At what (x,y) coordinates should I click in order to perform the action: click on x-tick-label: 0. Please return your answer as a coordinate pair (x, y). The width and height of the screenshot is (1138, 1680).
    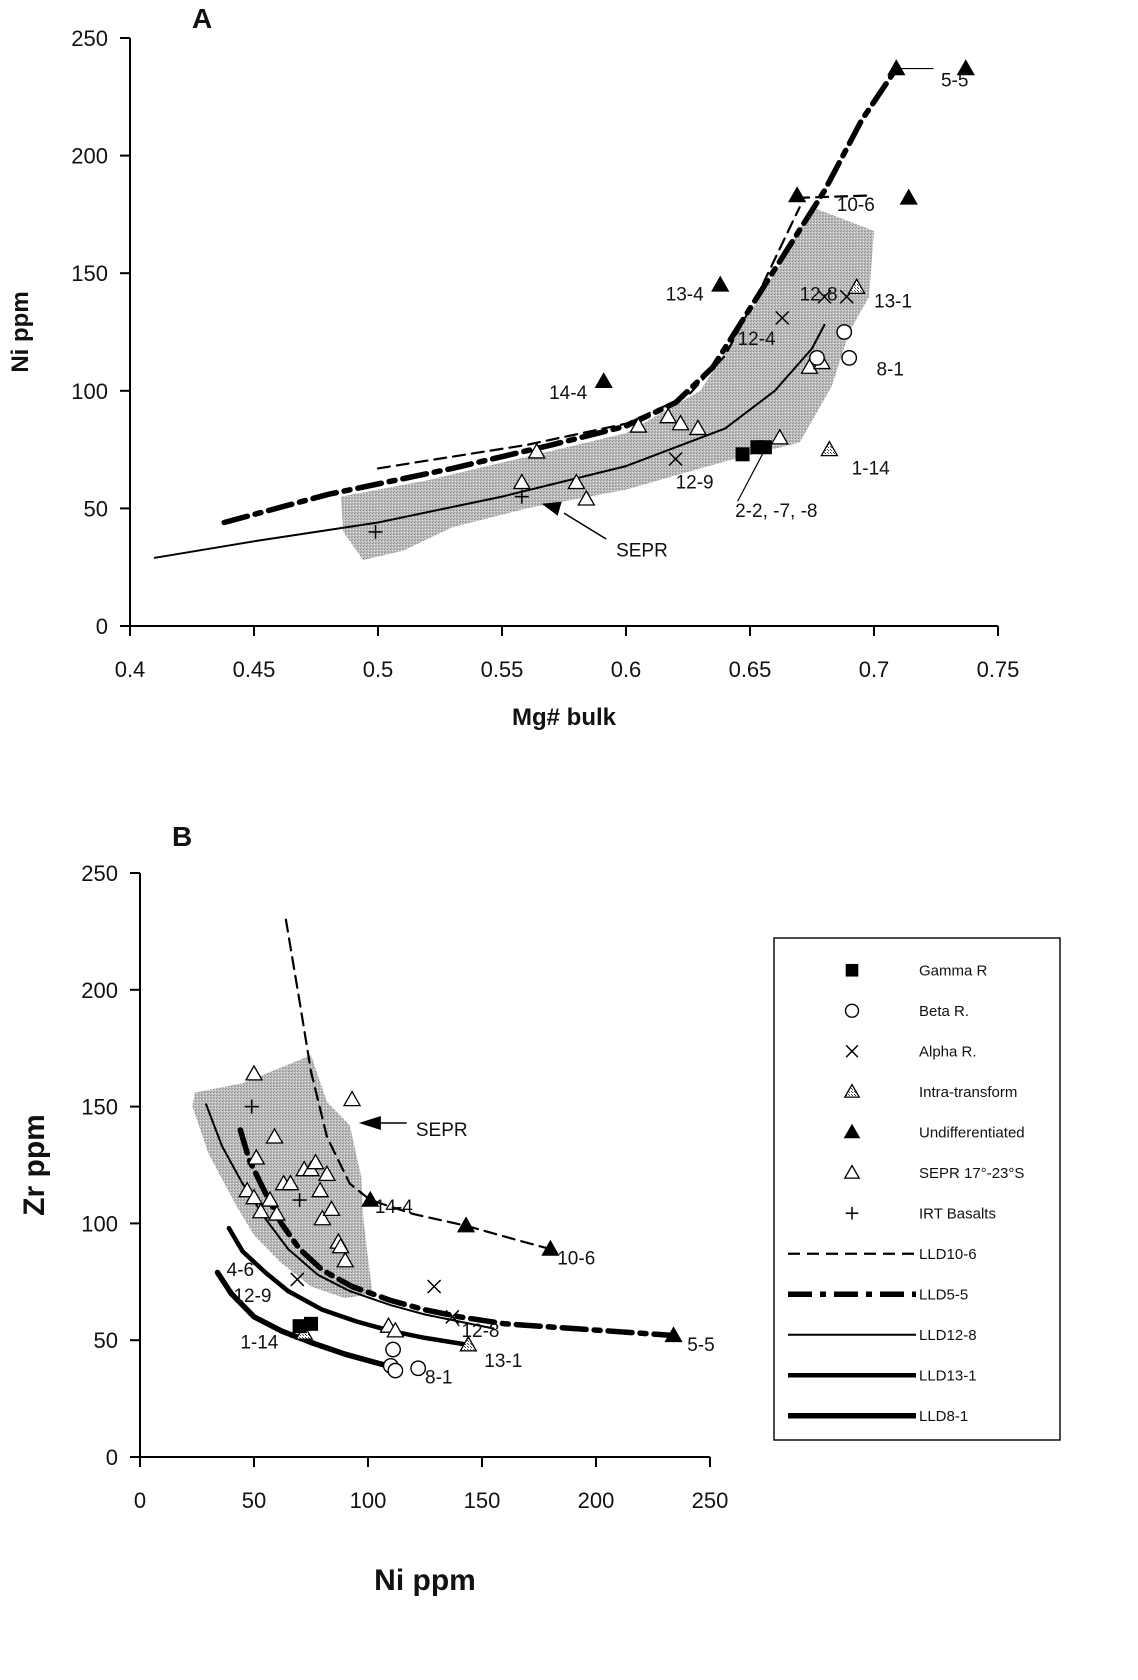
    Looking at the image, I should click on (140, 1500).